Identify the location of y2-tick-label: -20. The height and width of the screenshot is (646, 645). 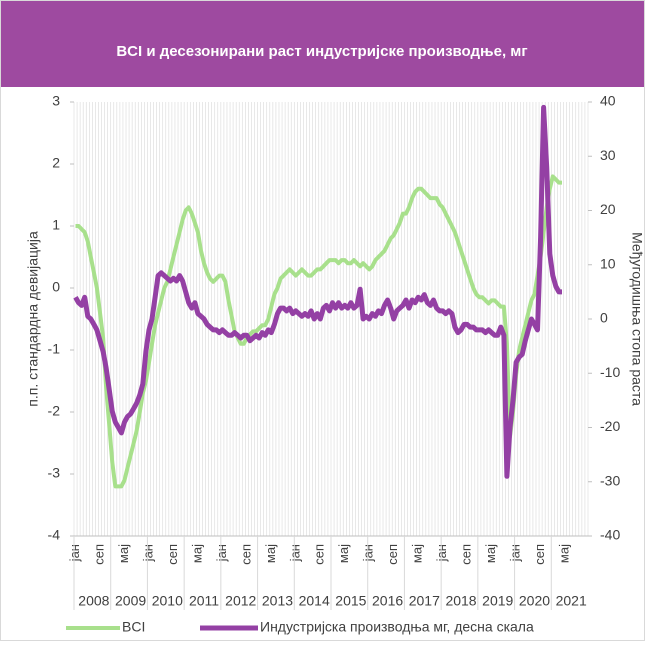
(610, 426).